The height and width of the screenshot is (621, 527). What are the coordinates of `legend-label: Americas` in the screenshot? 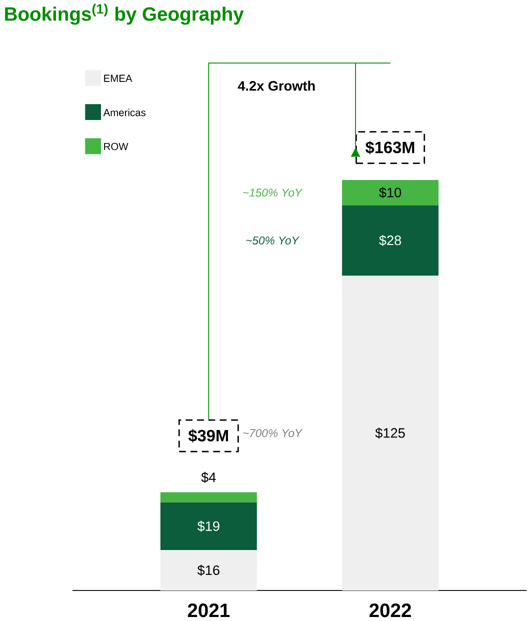 It's located at (124, 112).